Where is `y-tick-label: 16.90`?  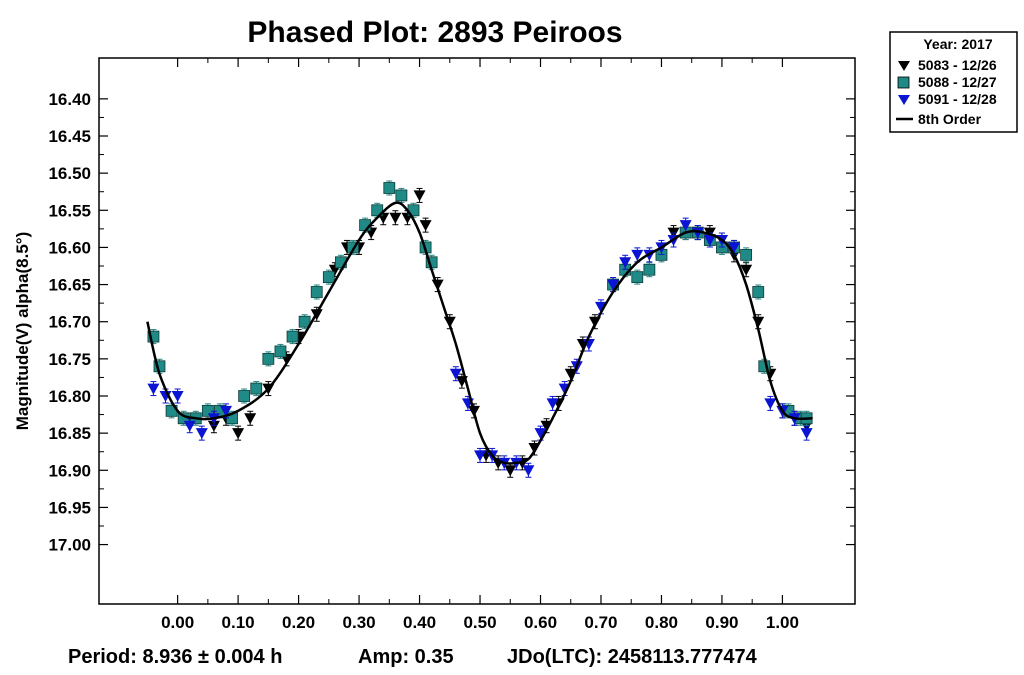 y-tick-label: 16.90 is located at coordinates (69, 470).